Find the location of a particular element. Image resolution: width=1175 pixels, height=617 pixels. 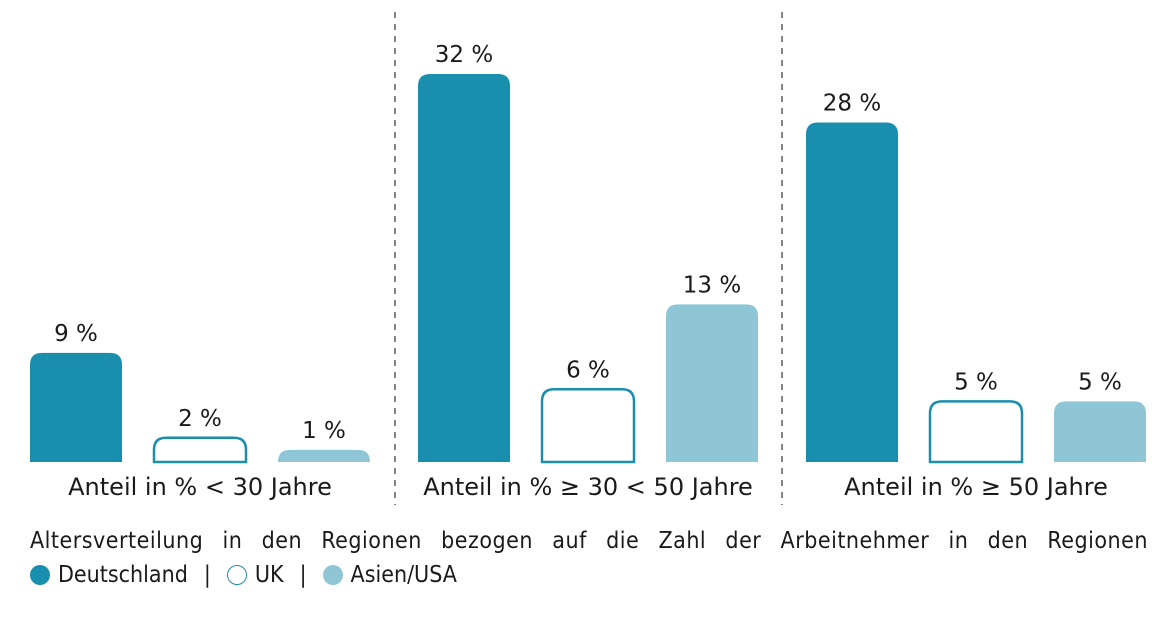

group-label: Anteil in % ≥ 30 < 50 Jahre is located at coordinates (588, 487).